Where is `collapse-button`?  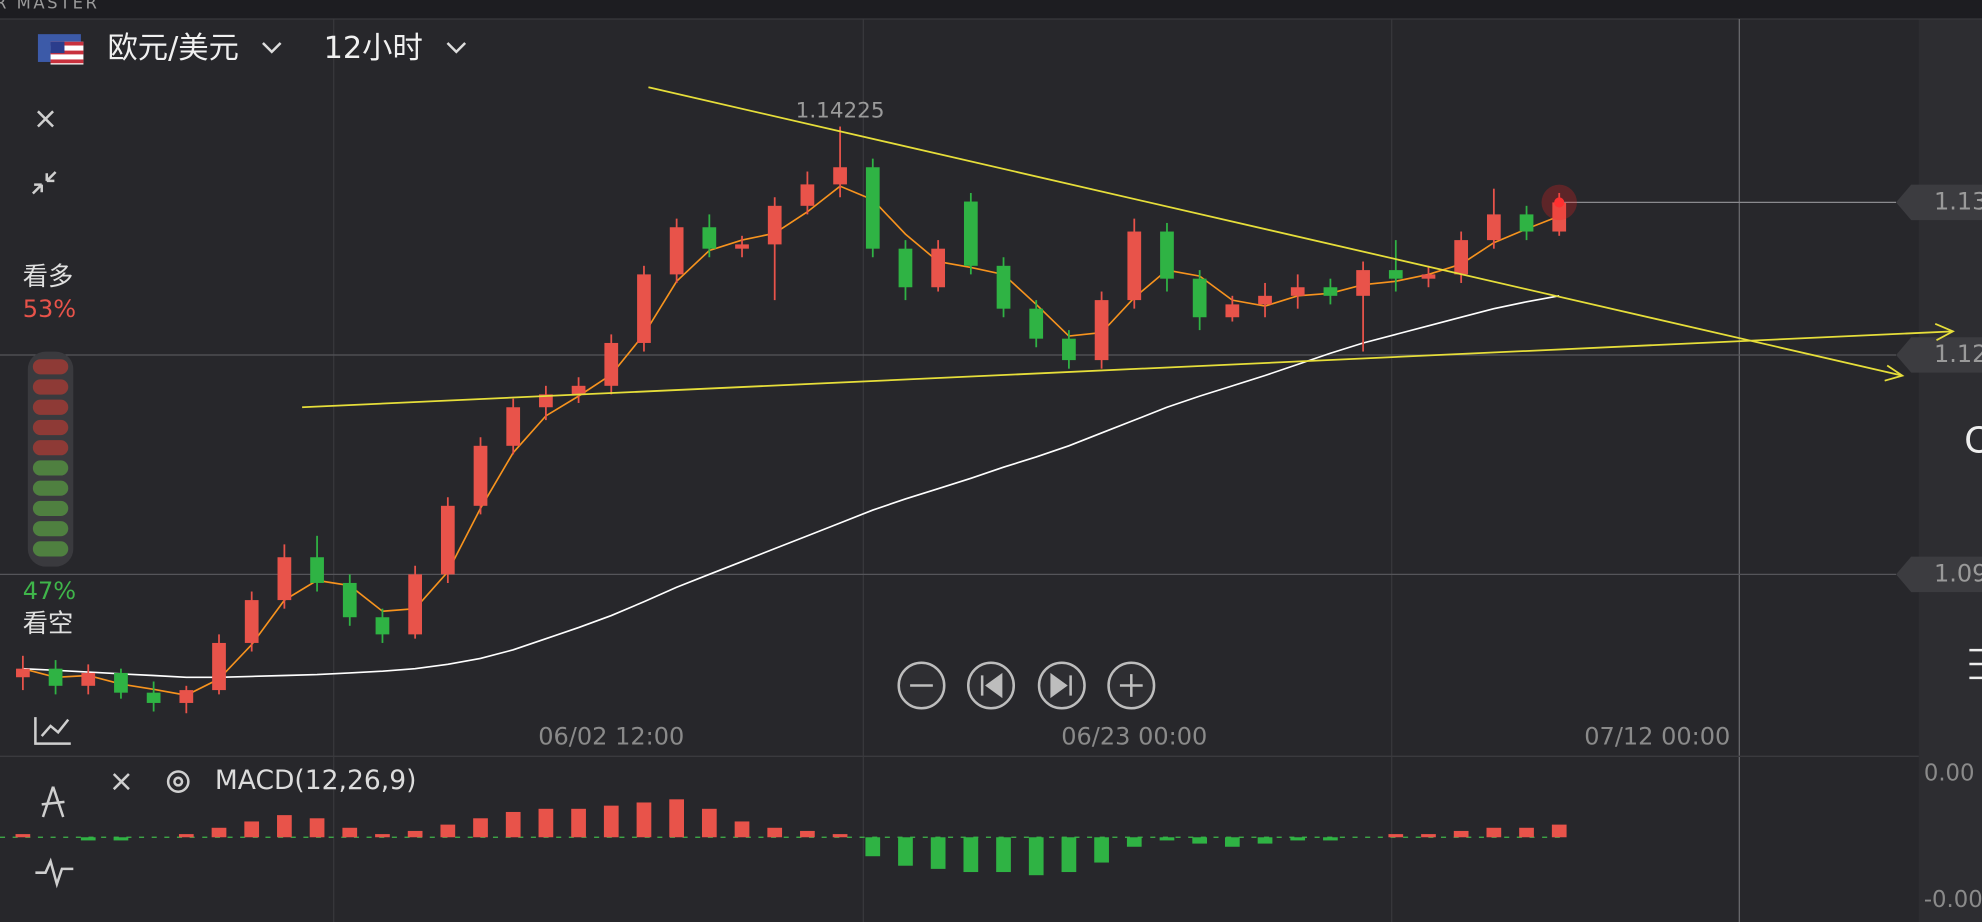
collapse-button is located at coordinates (44, 183).